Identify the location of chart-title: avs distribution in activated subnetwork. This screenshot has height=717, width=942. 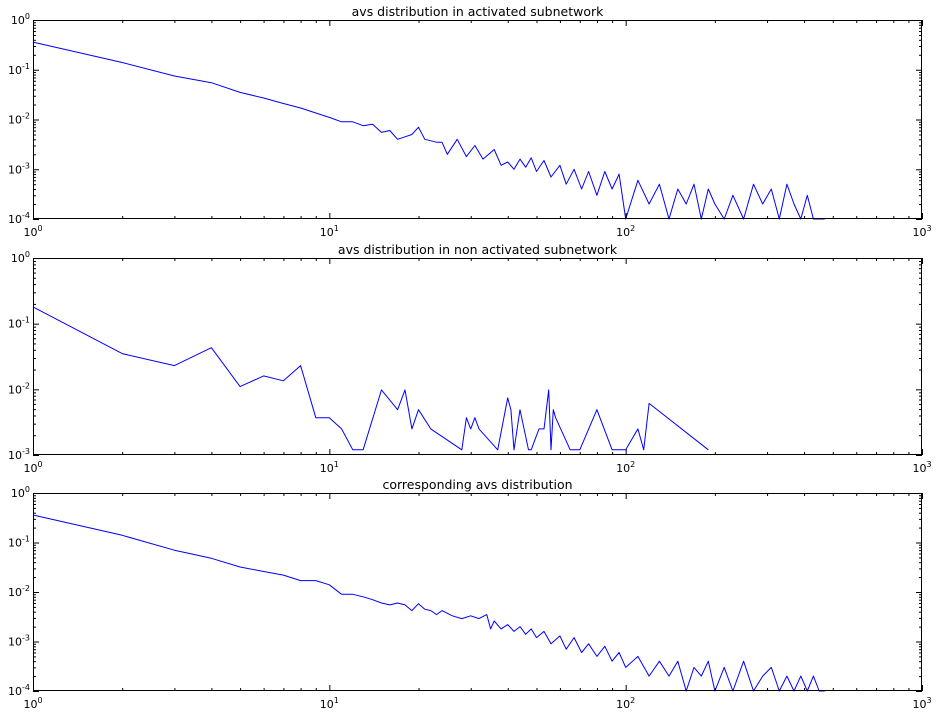
(478, 11).